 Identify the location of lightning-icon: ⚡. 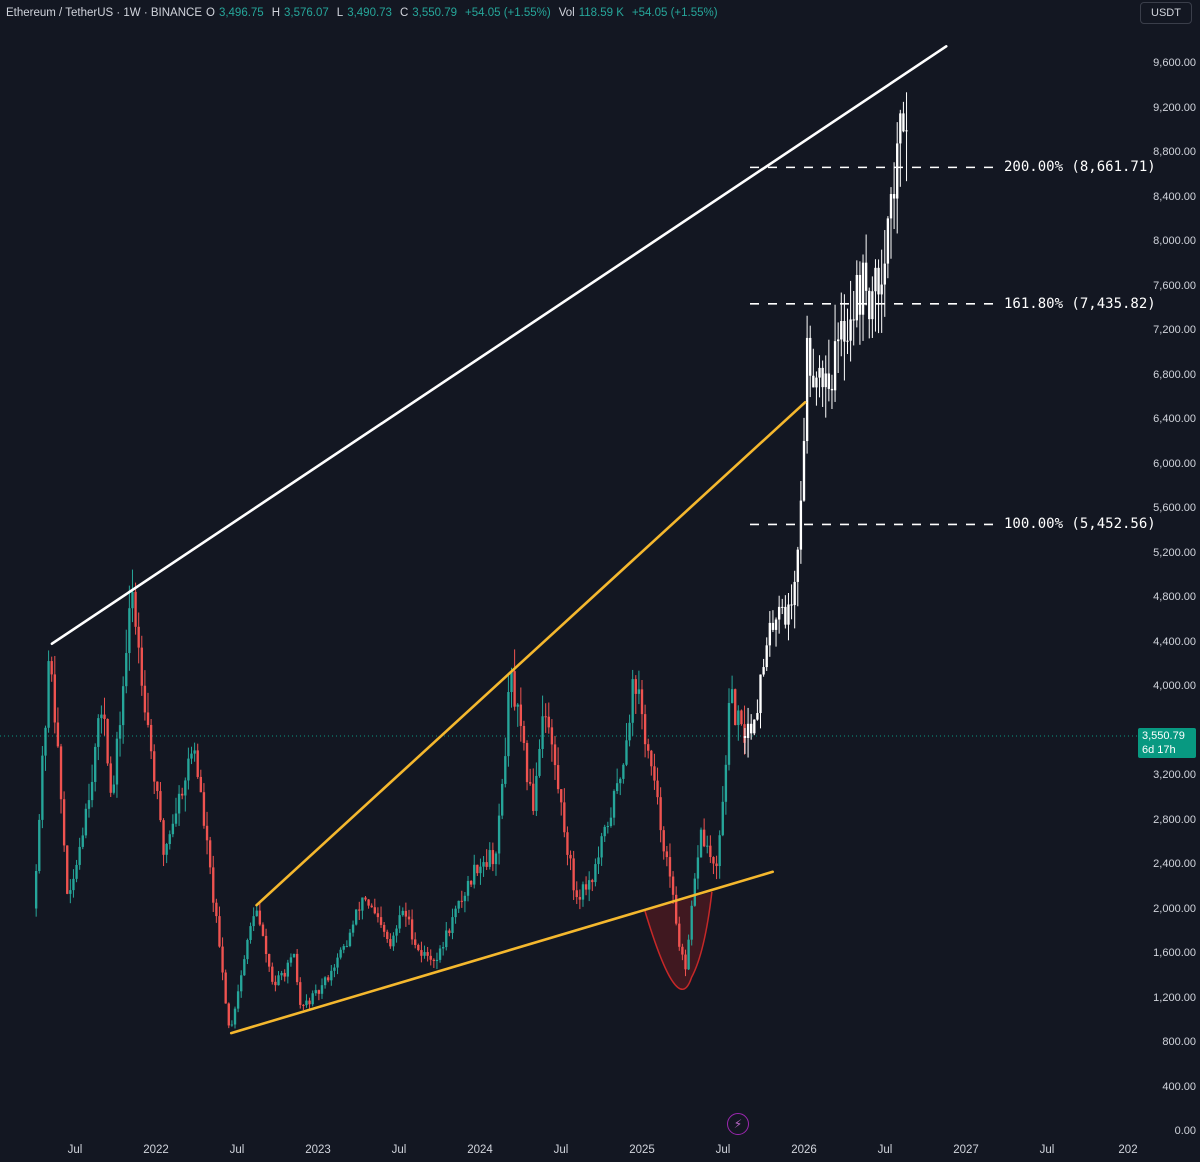
(738, 1124).